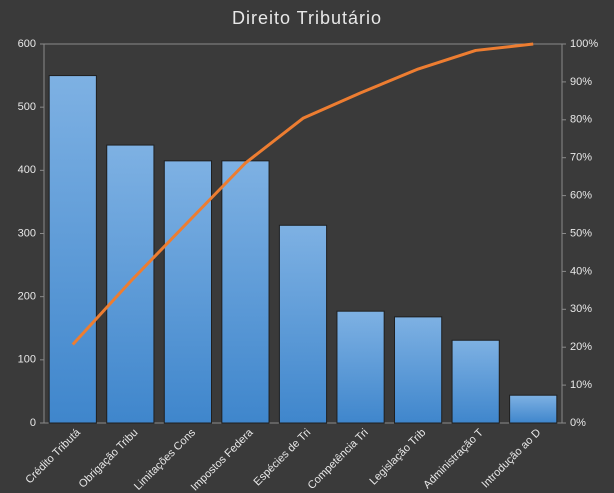  Describe the element at coordinates (27, 107) in the screenshot. I see `y-tick-label: 500` at that location.